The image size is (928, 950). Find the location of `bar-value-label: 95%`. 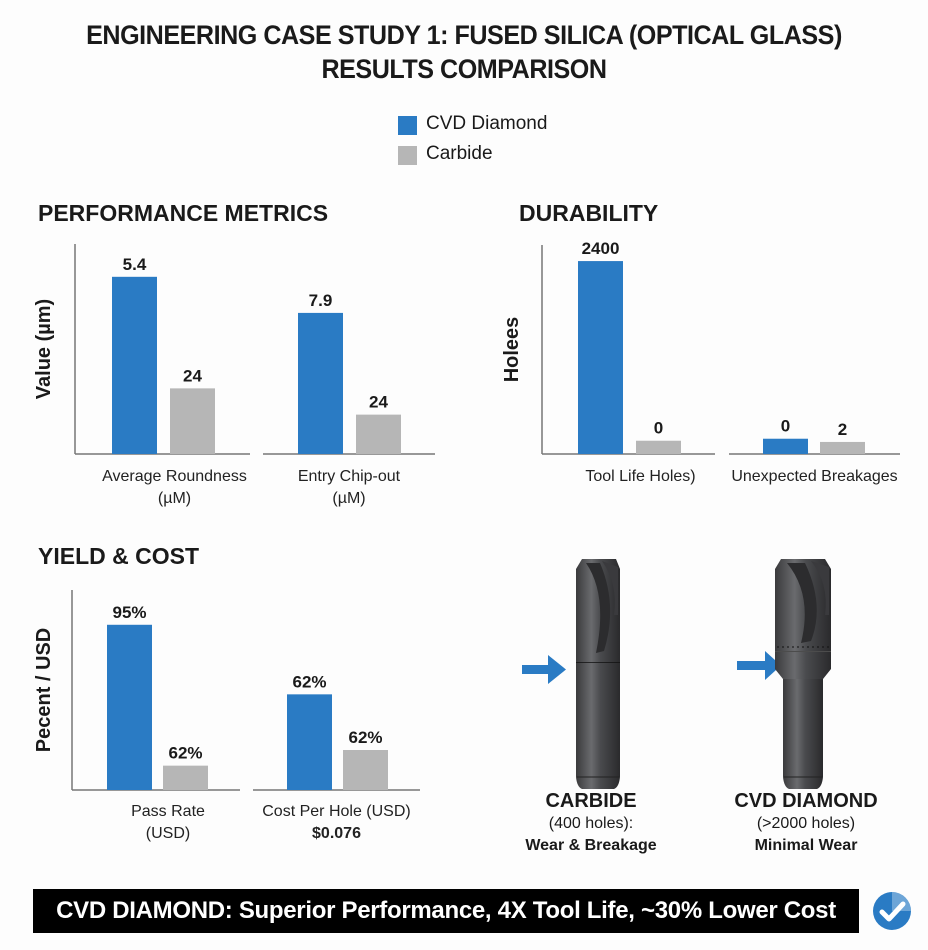

bar-value-label: 95% is located at coordinates (129, 612).